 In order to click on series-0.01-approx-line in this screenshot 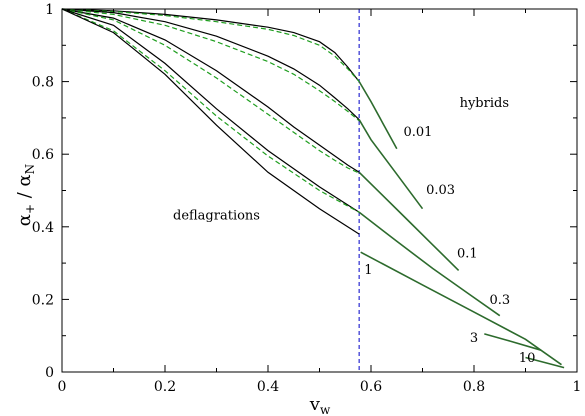, I will do `click(210, 45)`.